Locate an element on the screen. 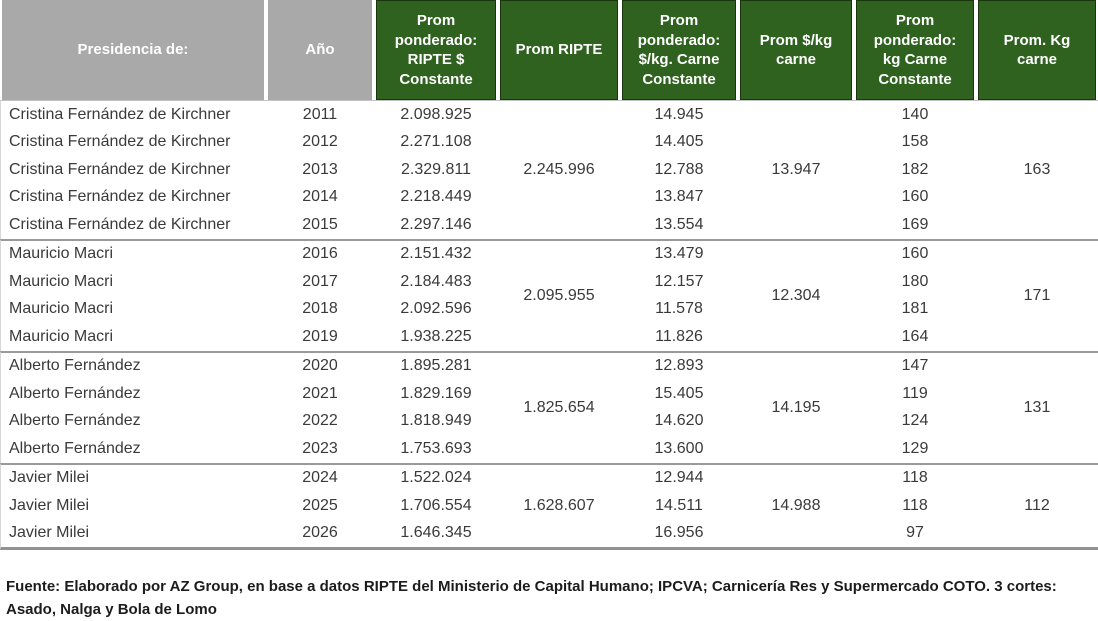  carne-constante-cell: 16.956 is located at coordinates (679, 535).